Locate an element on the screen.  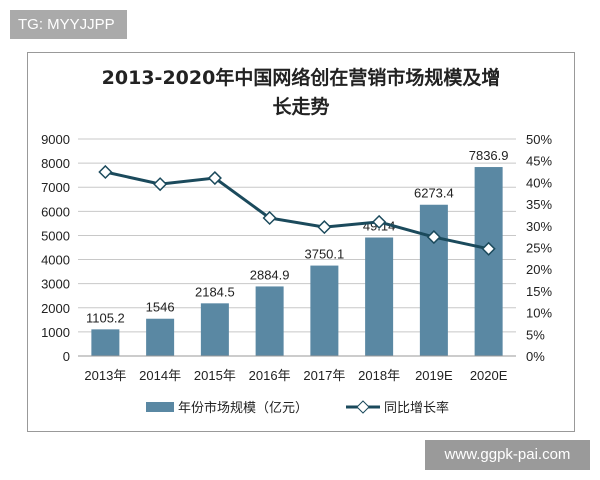
left-tick-label: 7000 is located at coordinates (55, 187).